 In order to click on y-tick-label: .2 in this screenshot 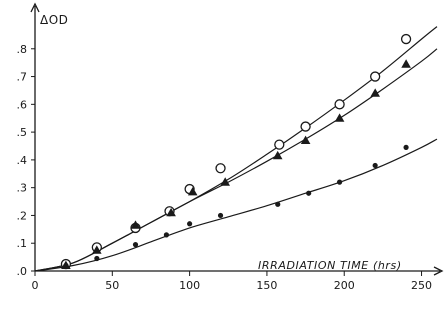, I will do `click(22, 215)`.